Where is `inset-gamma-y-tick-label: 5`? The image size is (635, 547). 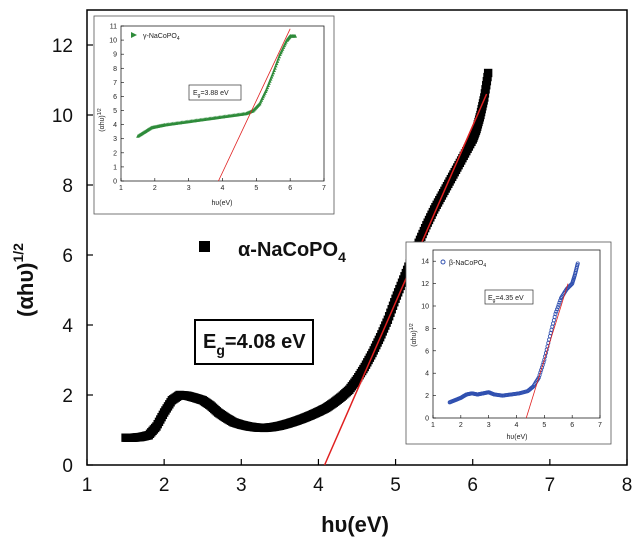 inset-gamma-y-tick-label: 5 is located at coordinates (115, 111).